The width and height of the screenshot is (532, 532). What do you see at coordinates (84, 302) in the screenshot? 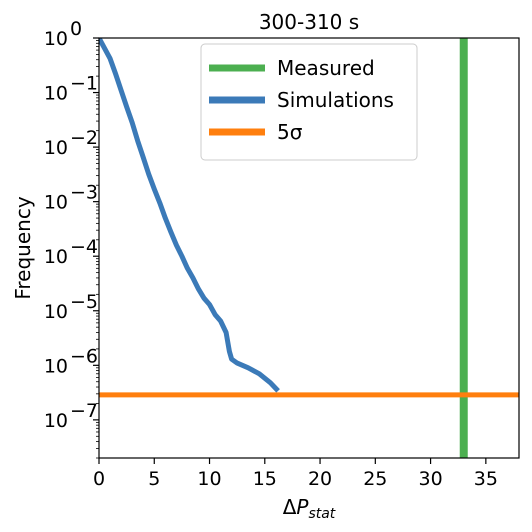
I see `y-tick-exponent: −5` at bounding box center [84, 302].